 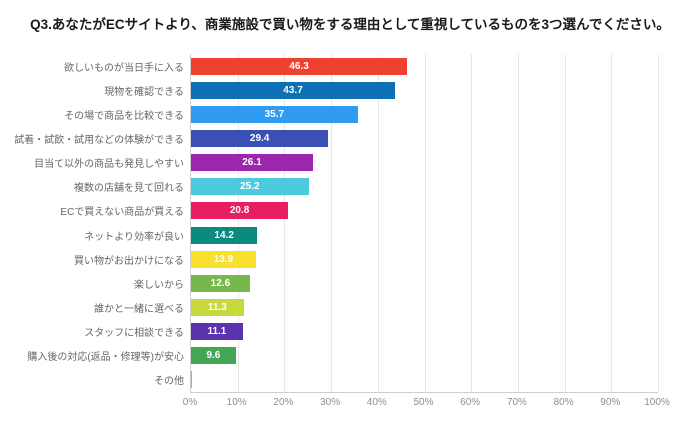 I want to click on bar: 14.2, so click(x=224, y=235).